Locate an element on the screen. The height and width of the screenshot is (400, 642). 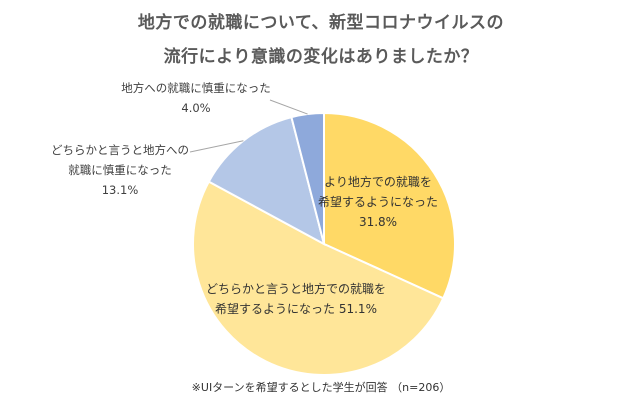
chart-title-line-1: 地方での就職について、新型コロナウイルスの is located at coordinates (321, 23).